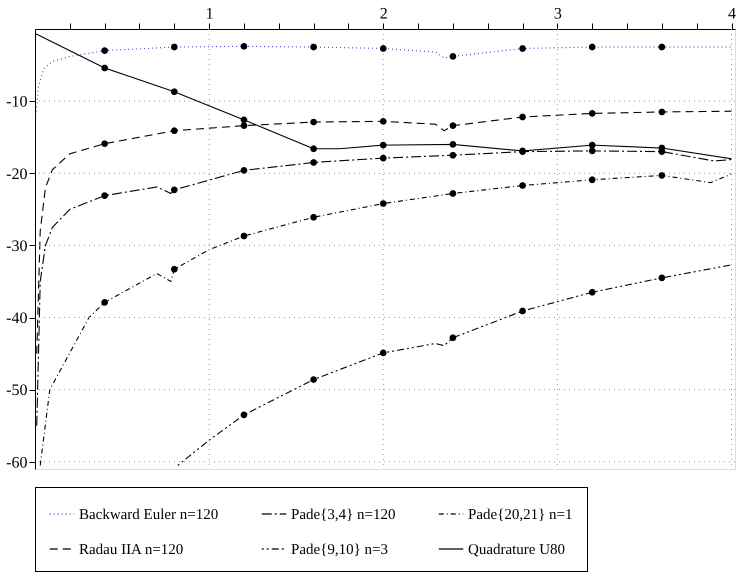 The image size is (754, 573). Describe the element at coordinates (17, 246) in the screenshot. I see `y-tick-label: -30` at that location.